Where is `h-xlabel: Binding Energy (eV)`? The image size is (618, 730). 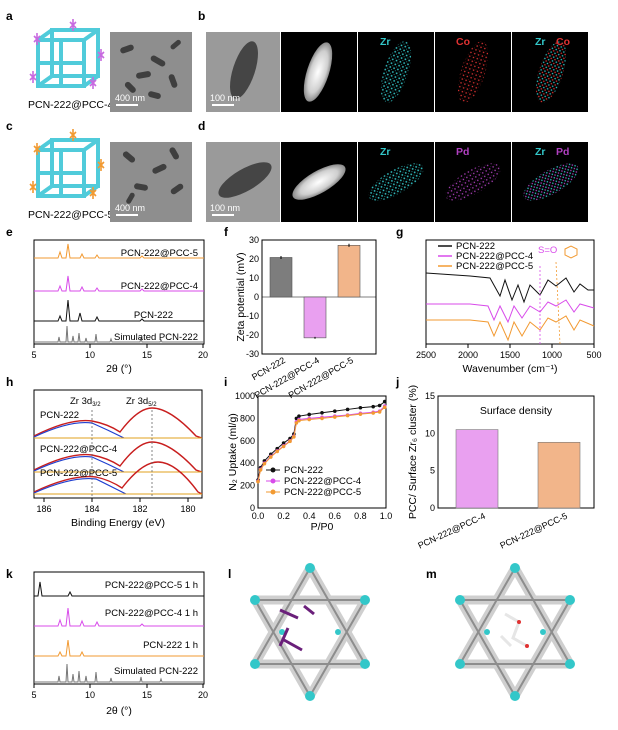
h-xlabel: Binding Energy (eV) is located at coordinates (118, 523).